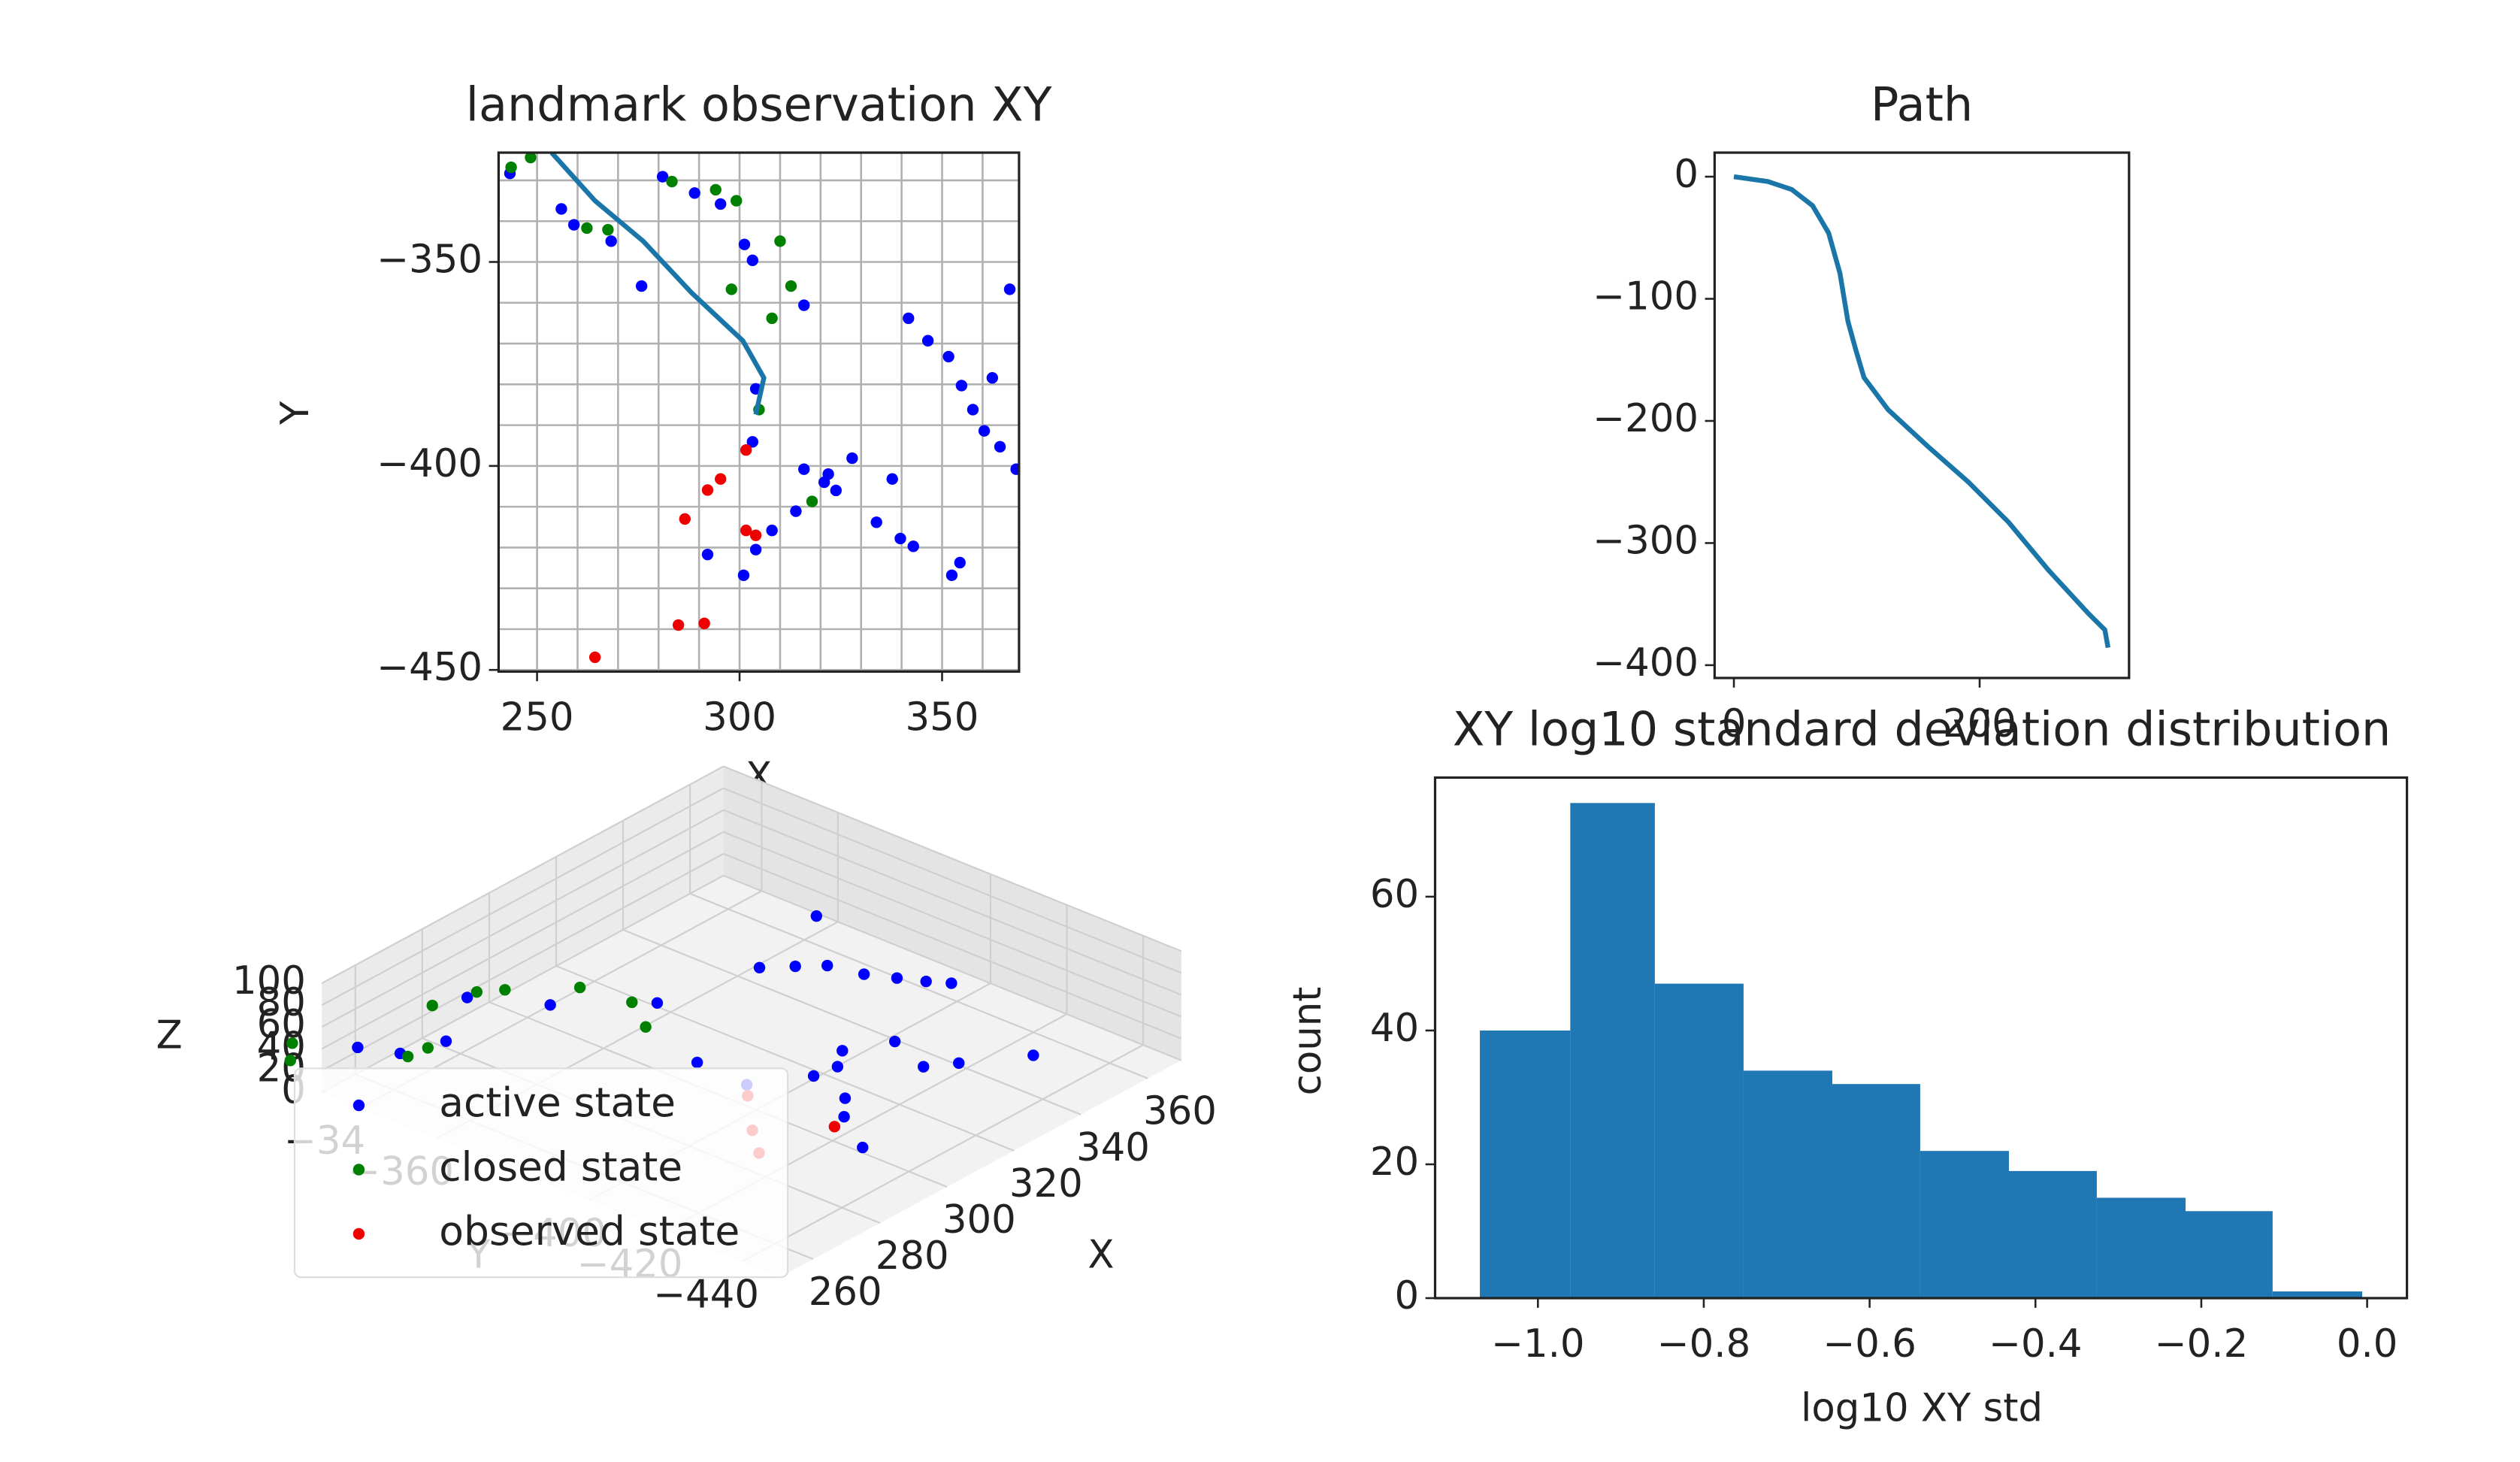 Image resolution: width=2520 pixels, height=1462 pixels. What do you see at coordinates (1922, 104) in the screenshot?
I see `chart-title: Path` at bounding box center [1922, 104].